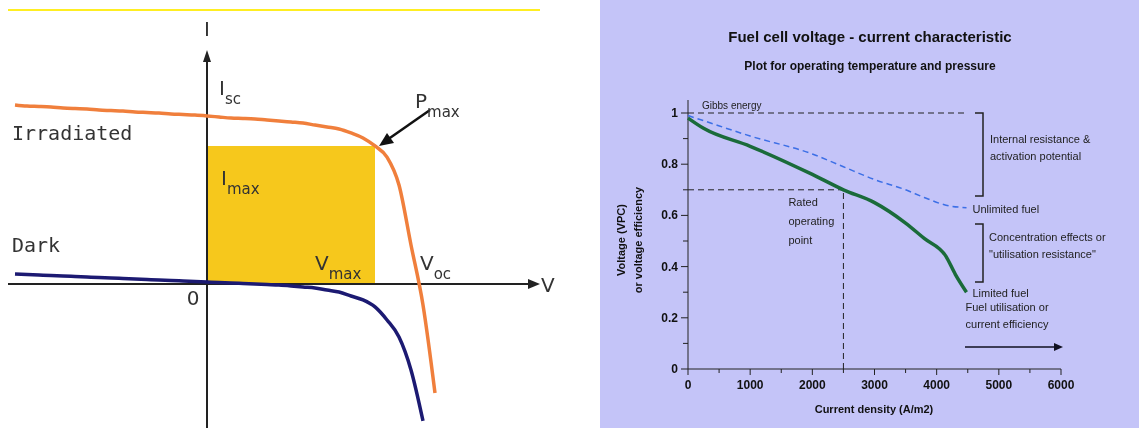 This screenshot has height=428, width=1139. What do you see at coordinates (670, 317) in the screenshot?
I see `y-tick-label: 0.2` at bounding box center [670, 317].